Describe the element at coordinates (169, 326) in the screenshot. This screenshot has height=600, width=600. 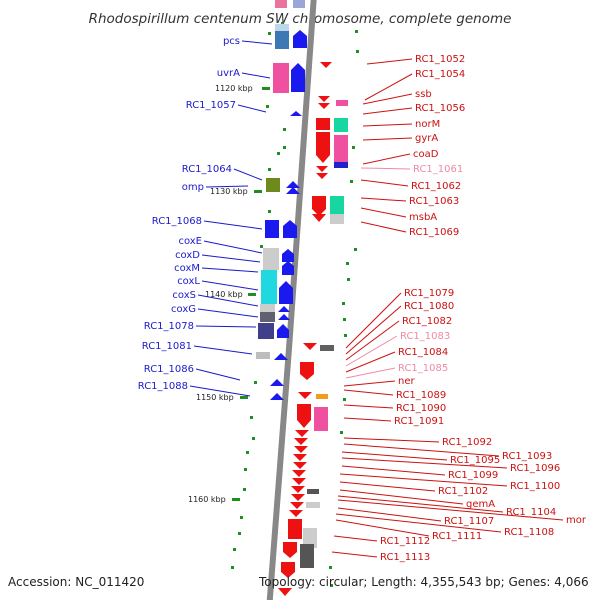
I see `gene-label-RC1_1078: RC1_1078` at that location.